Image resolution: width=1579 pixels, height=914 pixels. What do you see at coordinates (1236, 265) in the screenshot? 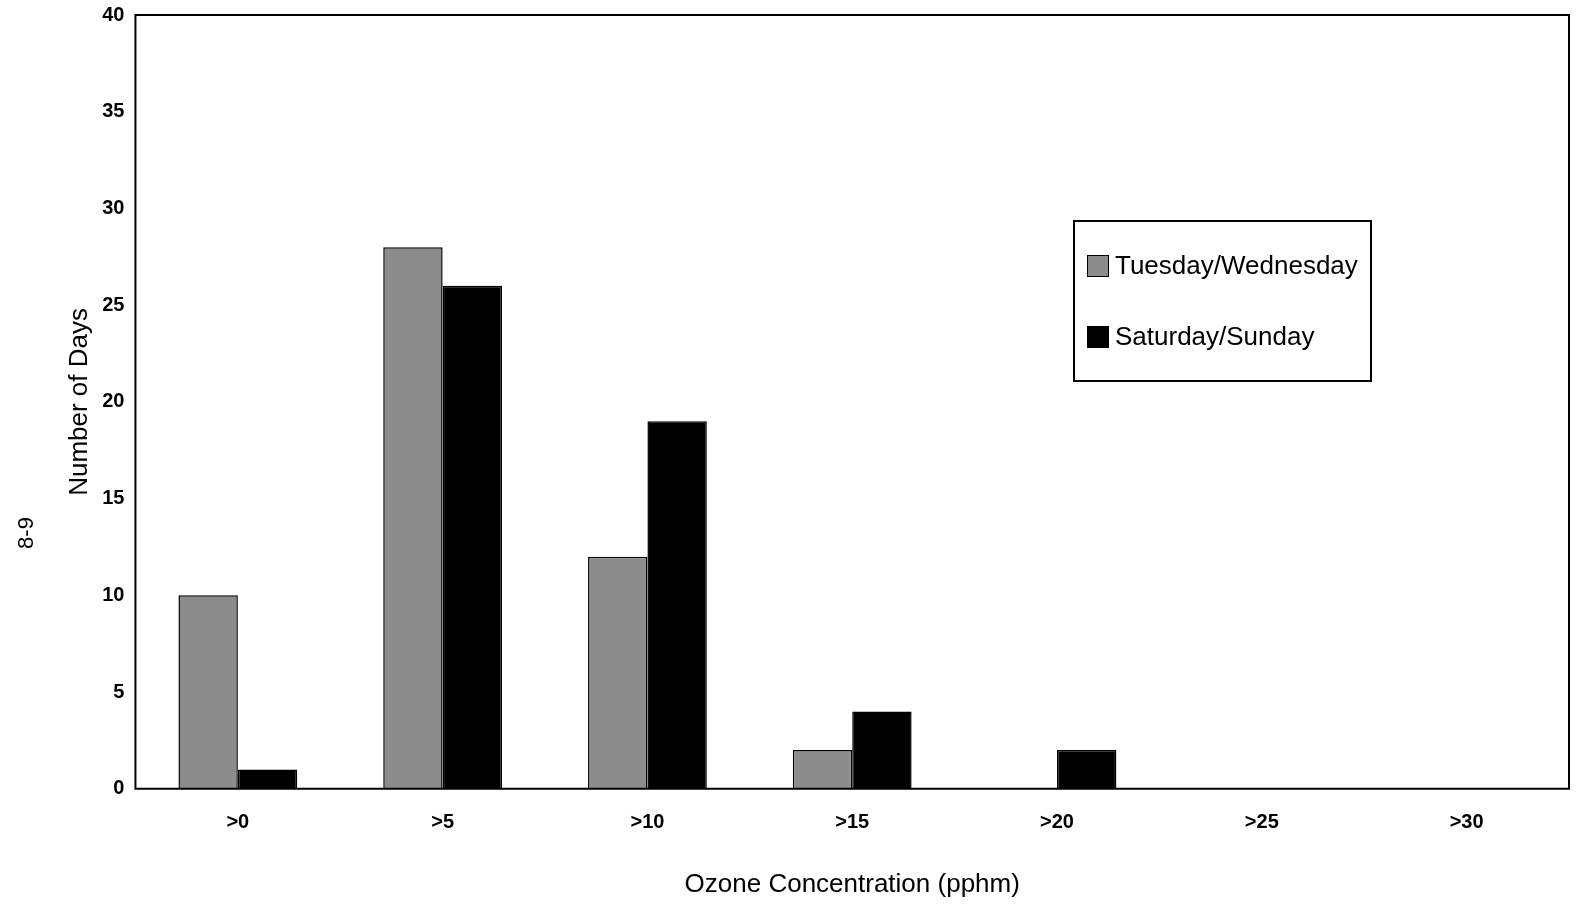
I see `legend-label: Tuesday/Wednesday` at bounding box center [1236, 265].